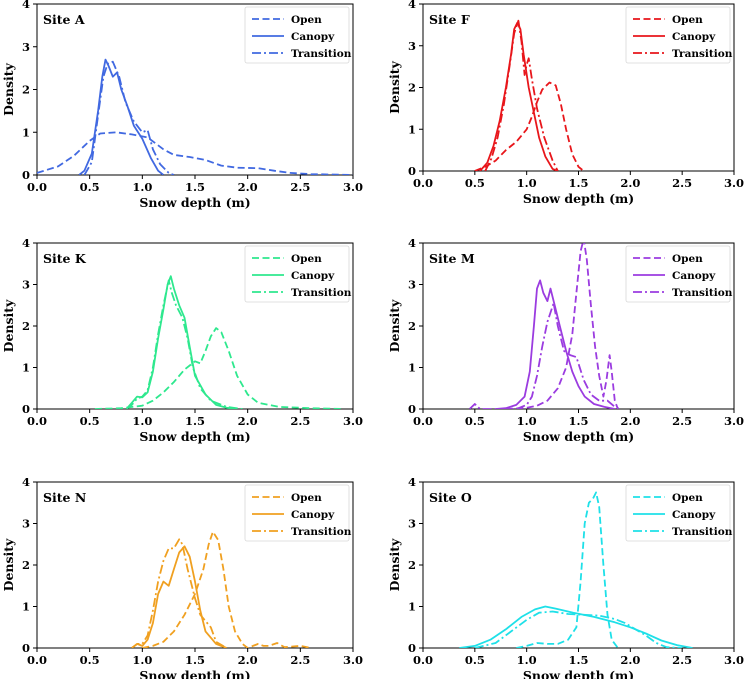  Describe the element at coordinates (452, 258) in the screenshot. I see `site-label: Site M` at that location.